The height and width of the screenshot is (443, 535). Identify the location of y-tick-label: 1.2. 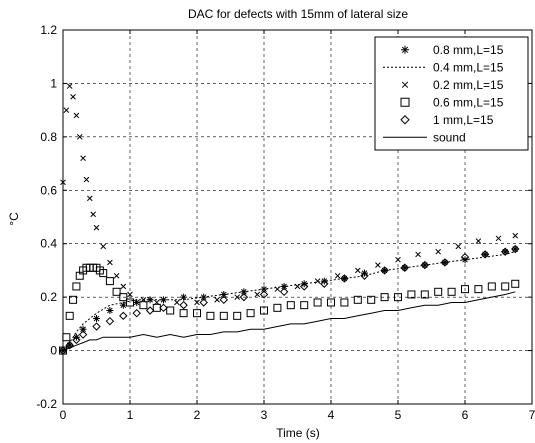
(48, 30).